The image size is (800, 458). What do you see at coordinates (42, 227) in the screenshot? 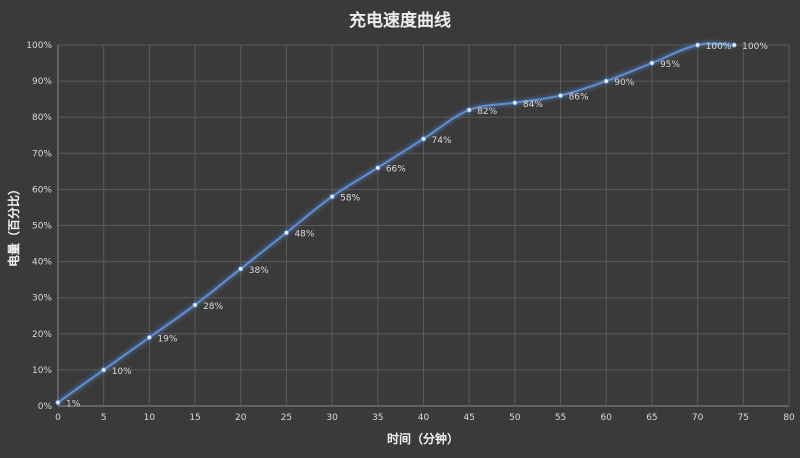
I see `y-tick-label: 50%` at bounding box center [42, 227].